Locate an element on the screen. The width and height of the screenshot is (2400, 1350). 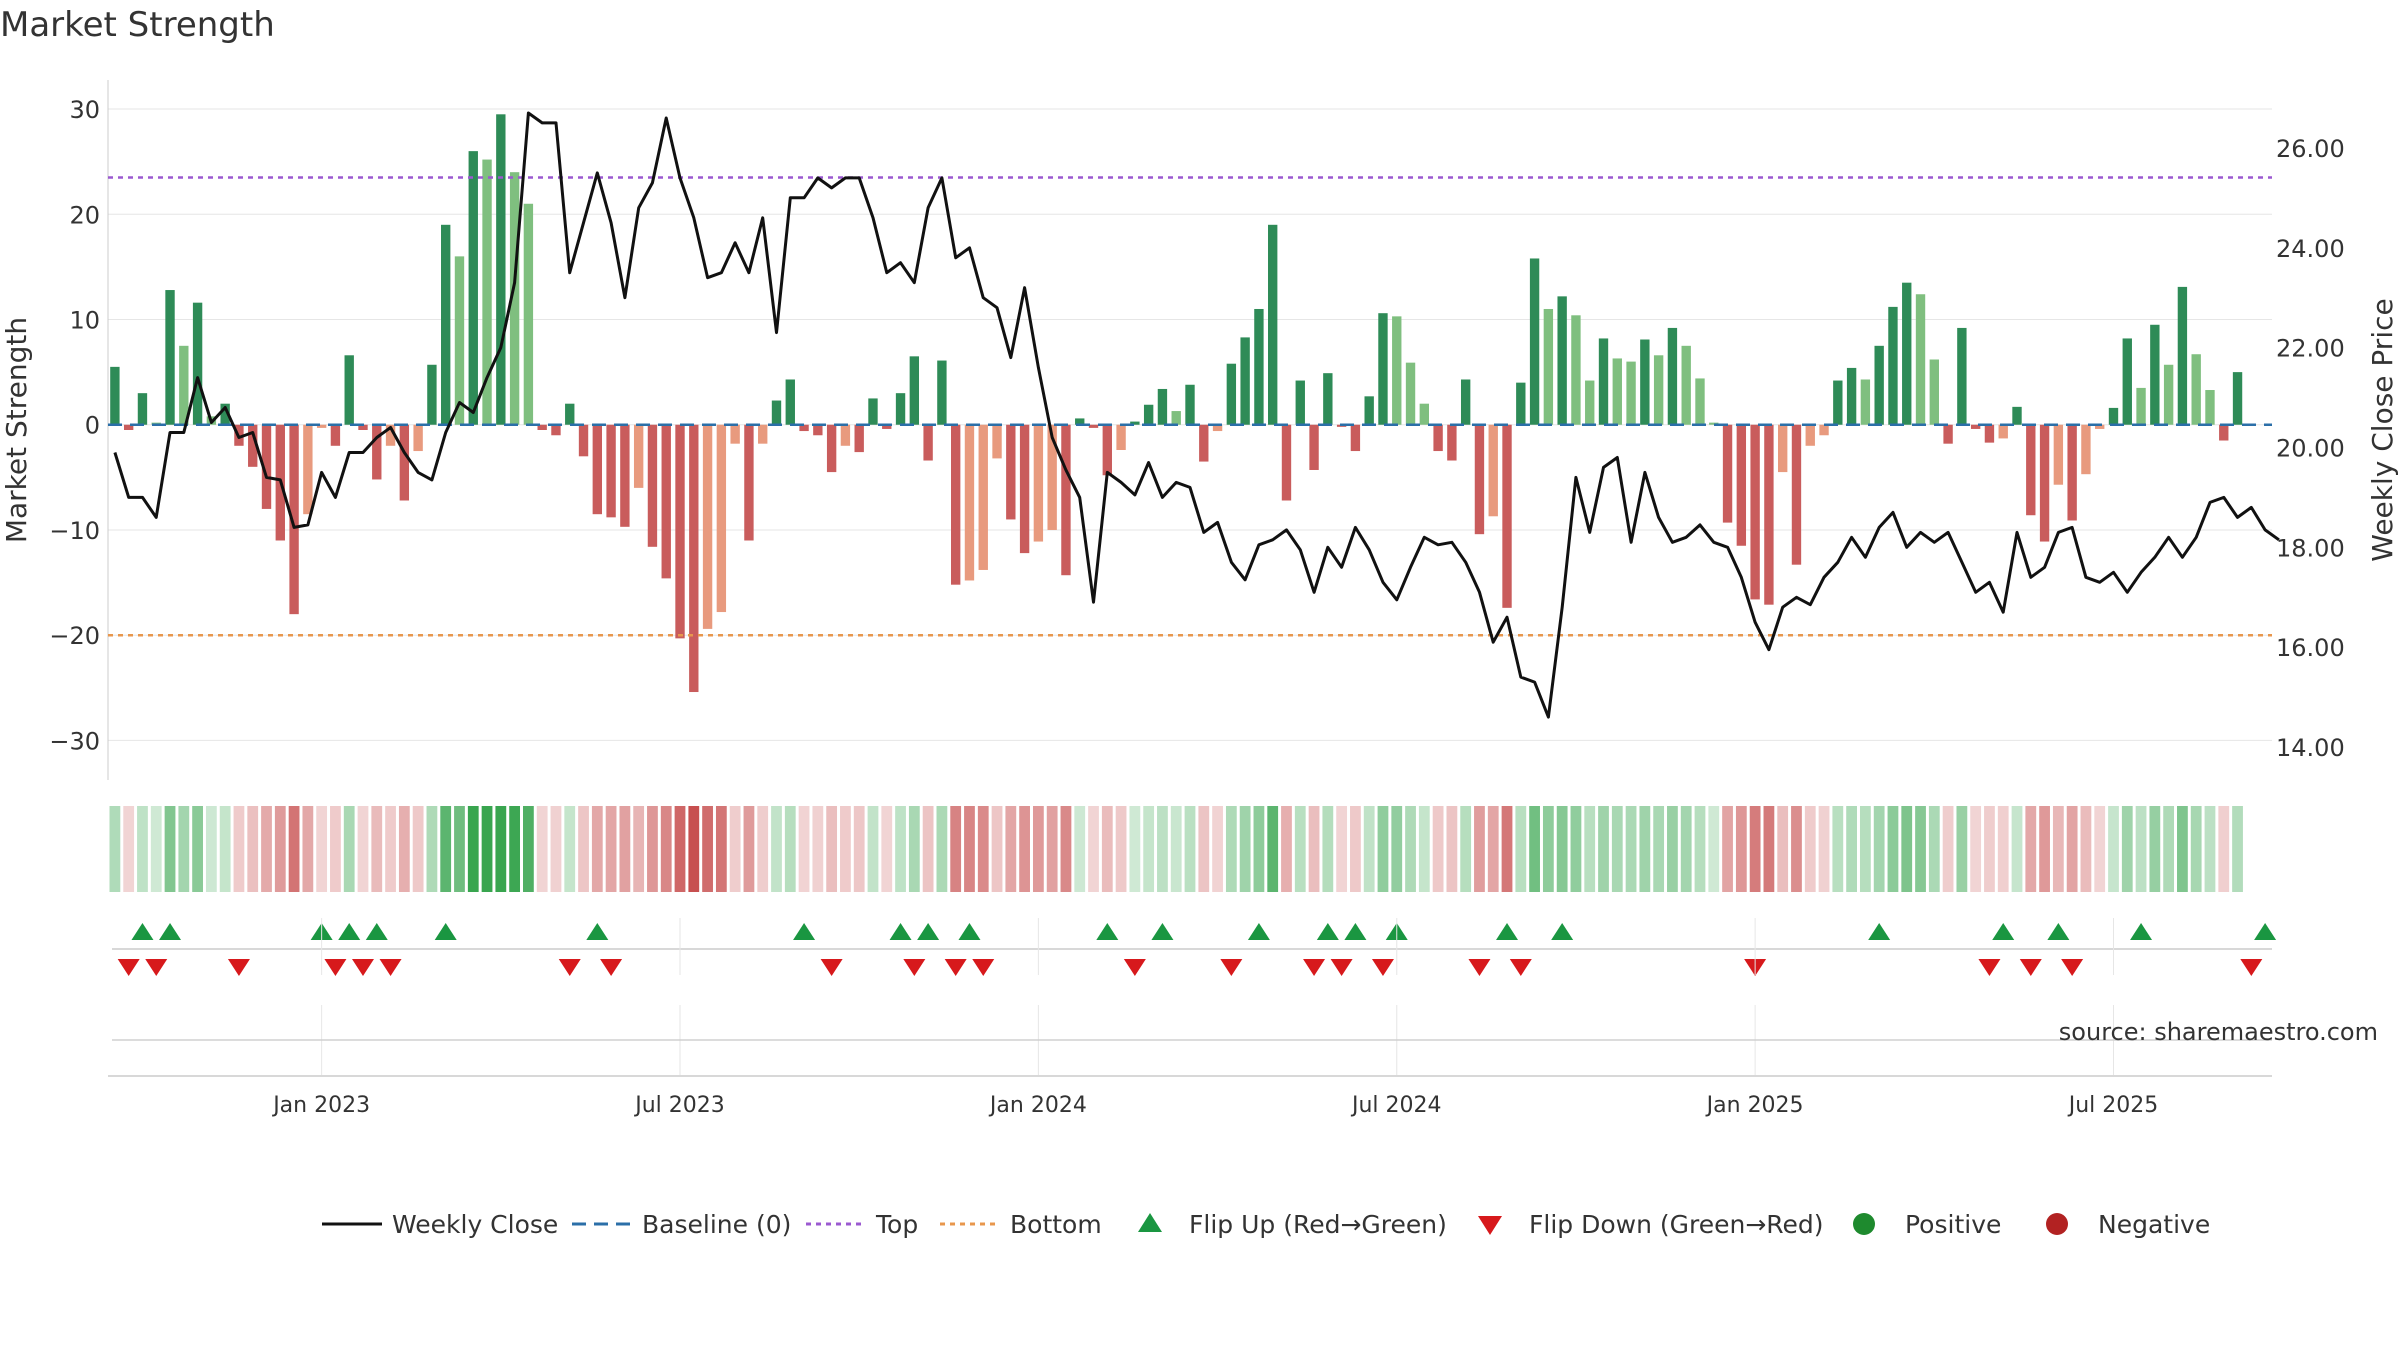
x-tick-label: Jul 2024 is located at coordinates (1396, 1105).